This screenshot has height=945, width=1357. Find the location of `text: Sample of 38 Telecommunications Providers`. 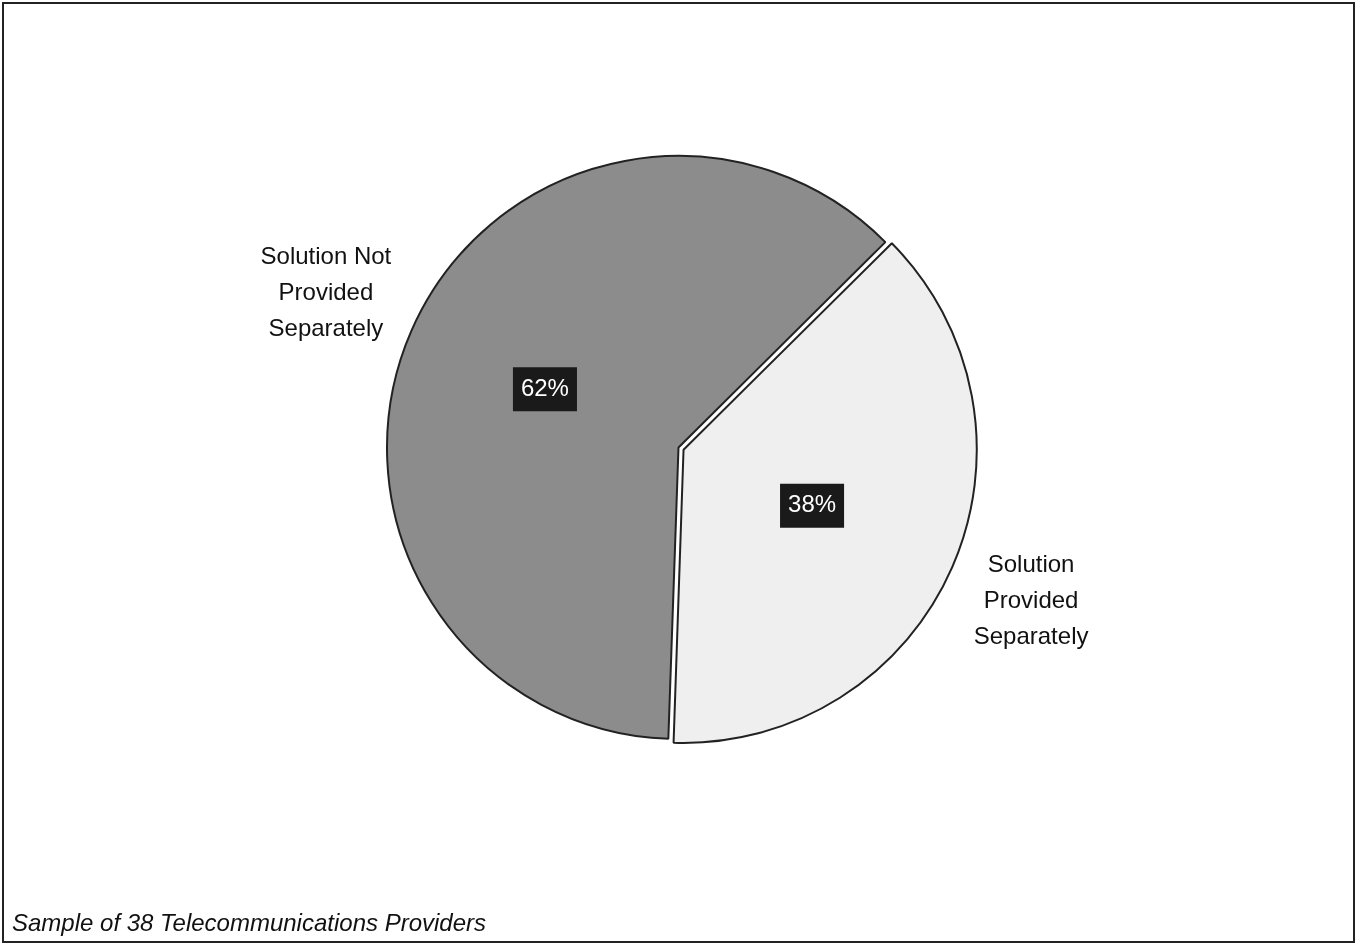

text: Sample of 38 Telecommunications Providers is located at coordinates (249, 923).